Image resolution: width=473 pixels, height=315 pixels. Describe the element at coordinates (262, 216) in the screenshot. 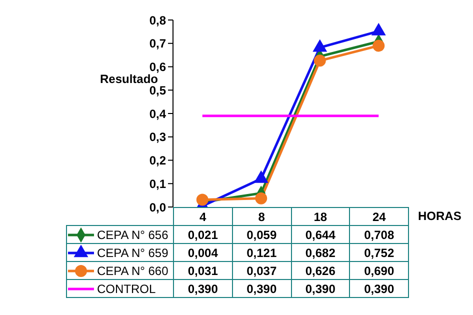

I see `x-tick-label: 8` at that location.